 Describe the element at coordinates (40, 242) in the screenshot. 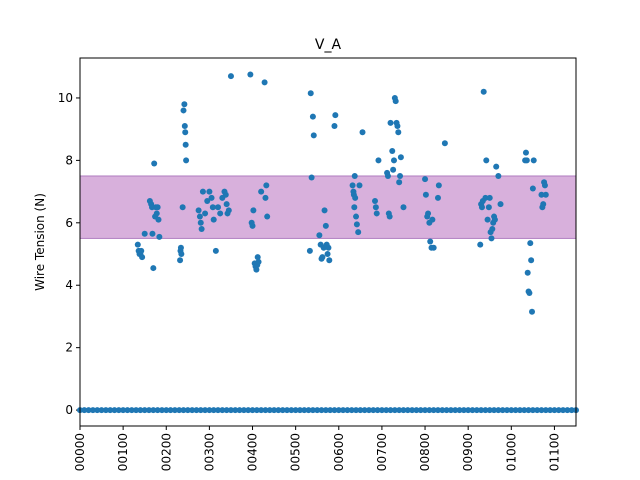

I see `y-axis-label: Wire Tension (N)` at that location.